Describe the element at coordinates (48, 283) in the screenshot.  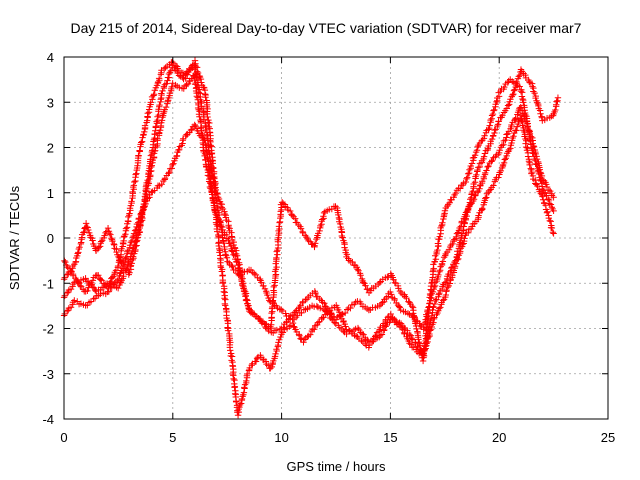
I see `y-tick-label: -1` at that location.